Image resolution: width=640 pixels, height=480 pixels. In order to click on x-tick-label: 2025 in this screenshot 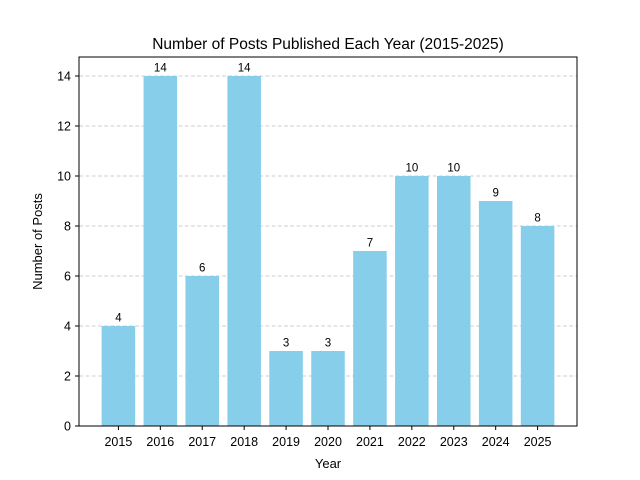, I will do `click(538, 442)`.